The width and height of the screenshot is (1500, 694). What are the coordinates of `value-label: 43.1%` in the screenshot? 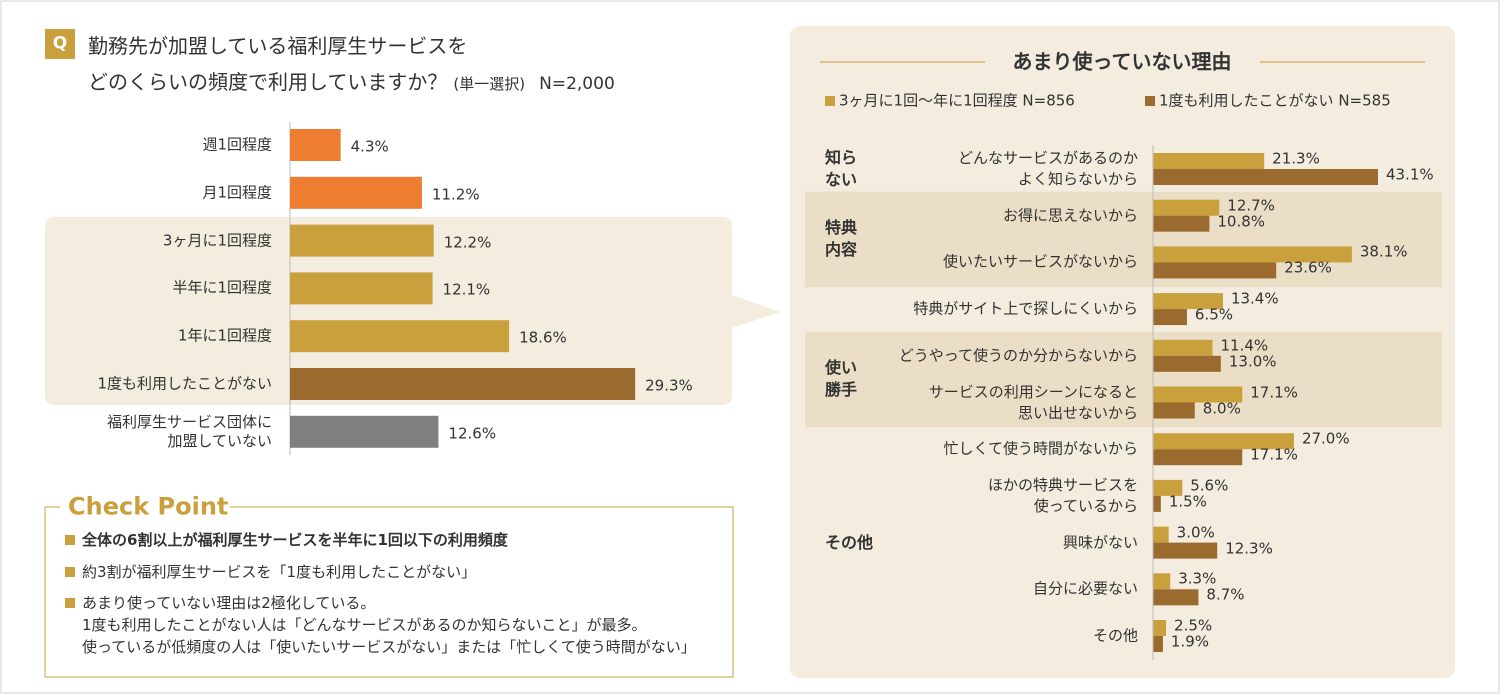 It's located at (1409, 174).